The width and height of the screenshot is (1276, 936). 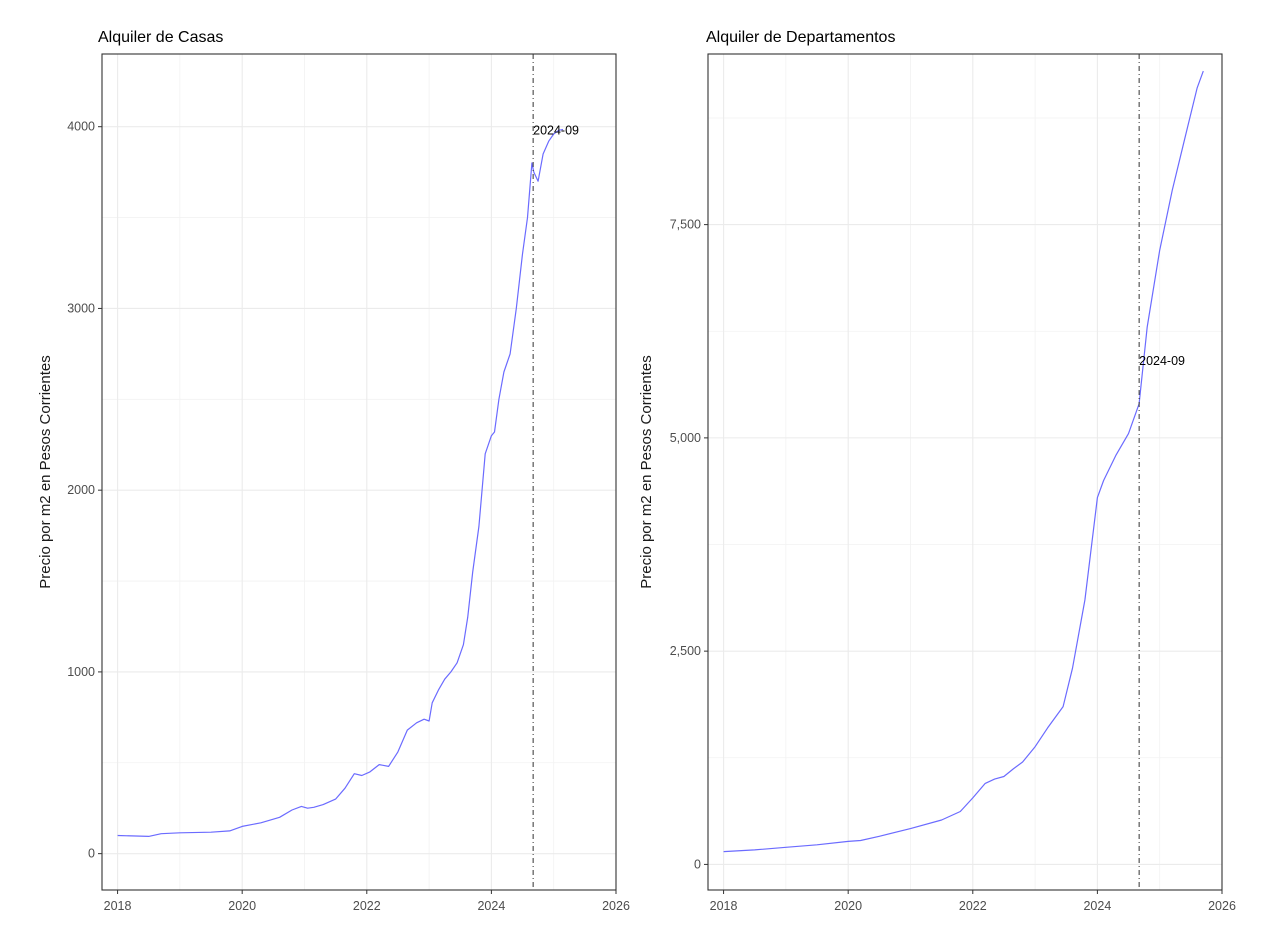 What do you see at coordinates (685, 438) in the screenshot?
I see `y-tick-label: 5,000` at bounding box center [685, 438].